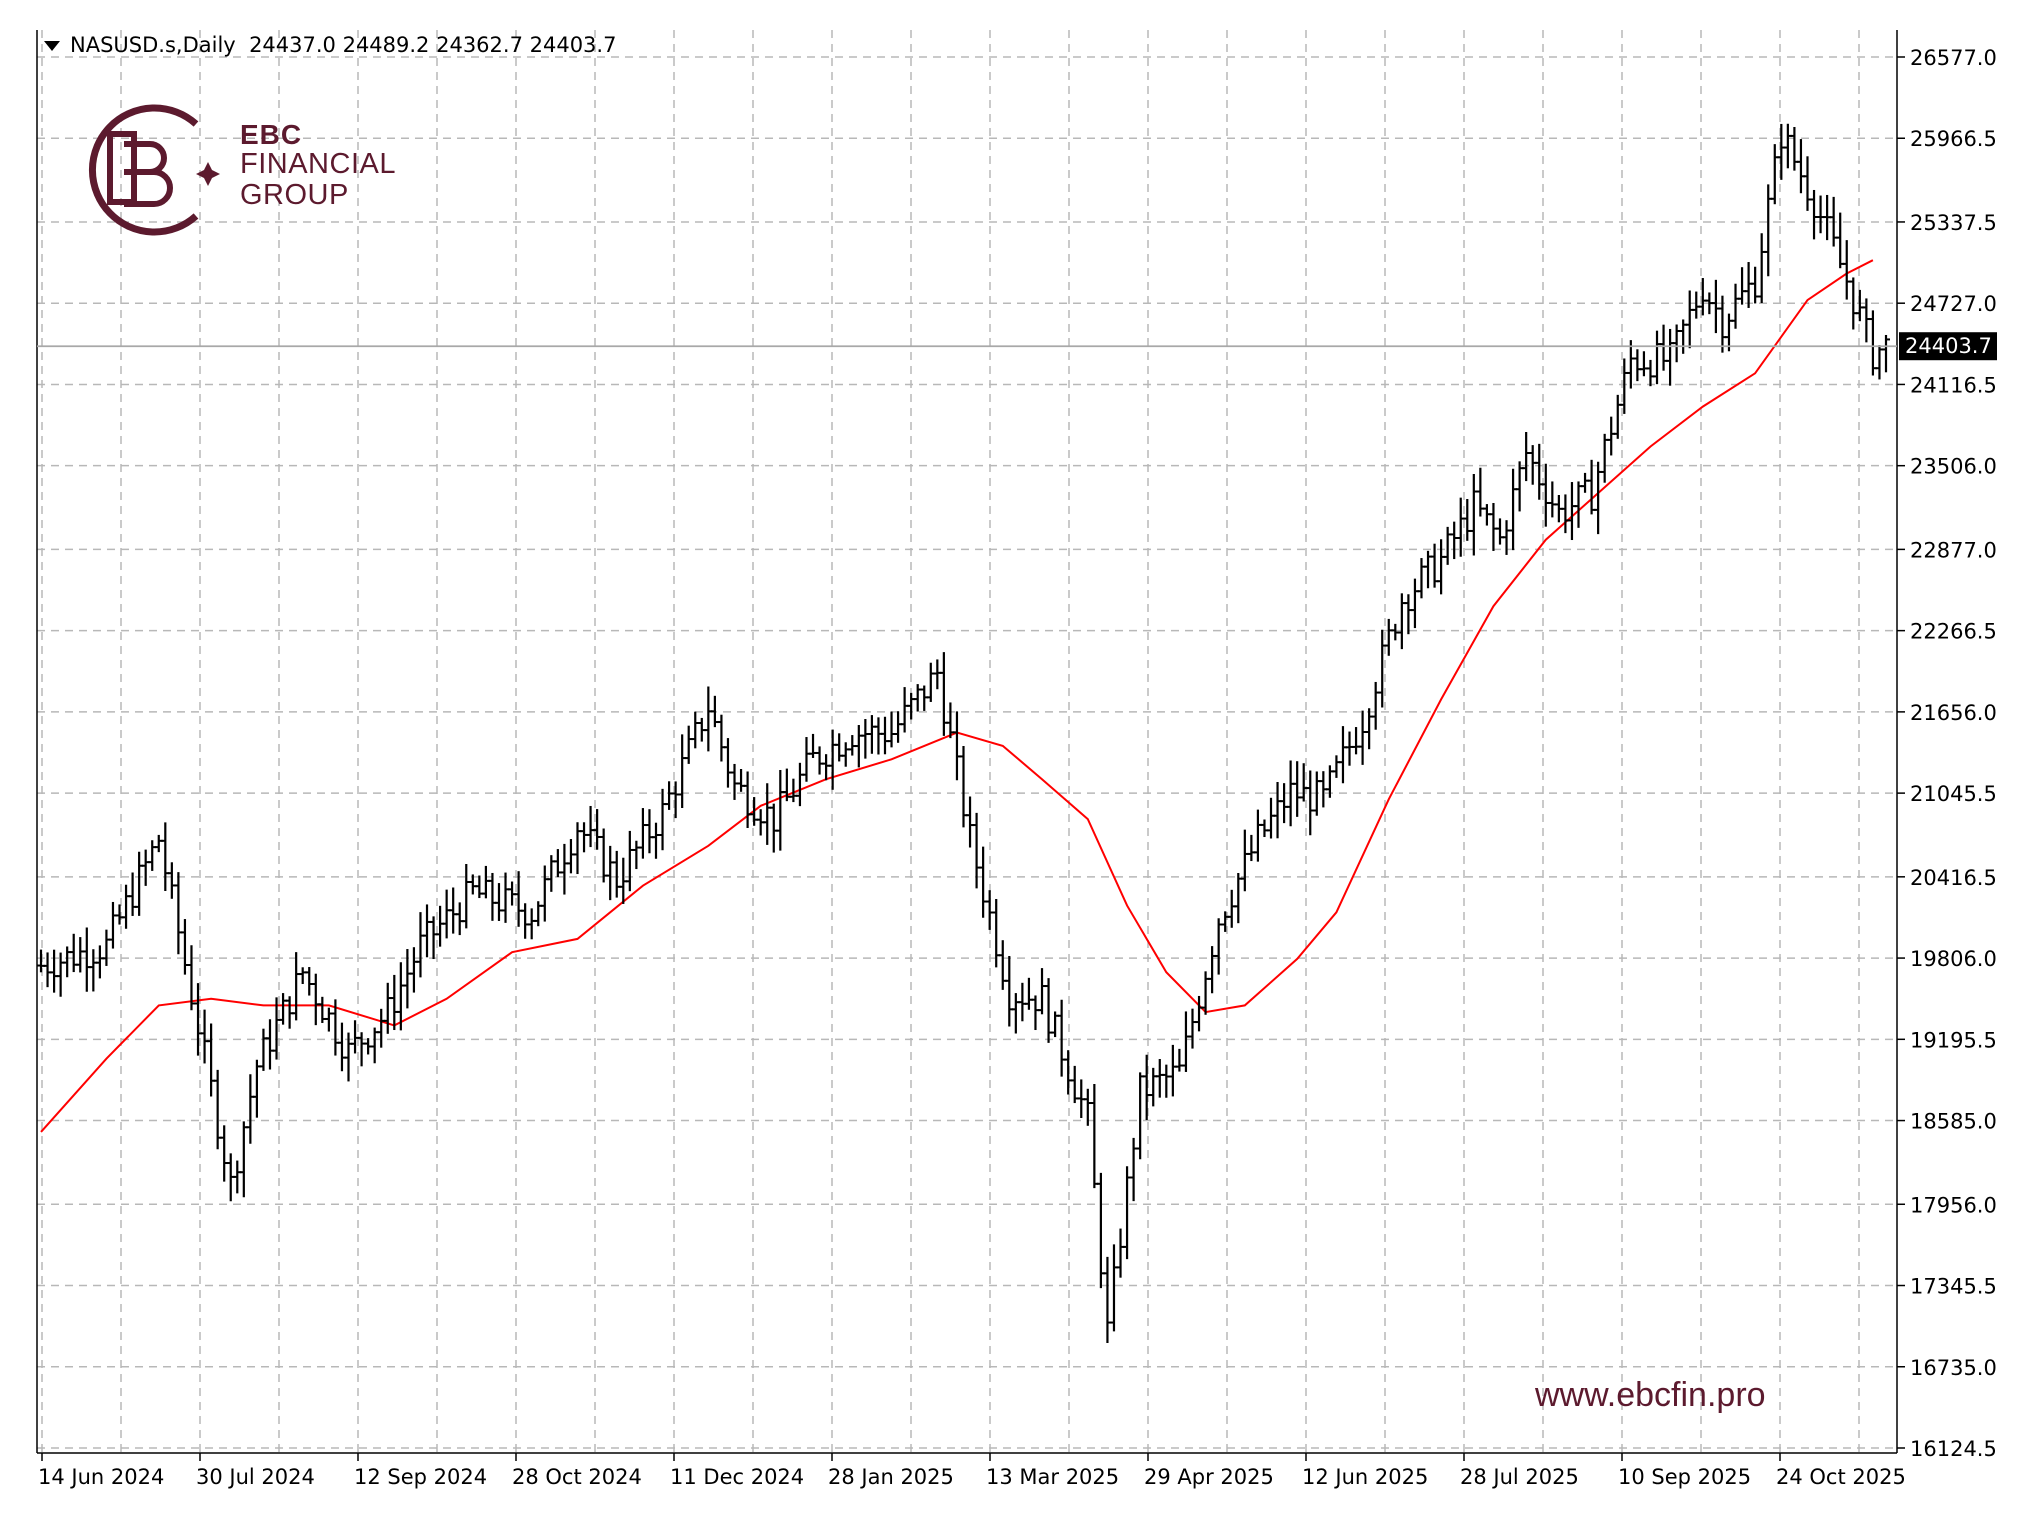 The image size is (2028, 1514). What do you see at coordinates (1953, 878) in the screenshot?
I see `y-tick-label: 20416.5` at bounding box center [1953, 878].